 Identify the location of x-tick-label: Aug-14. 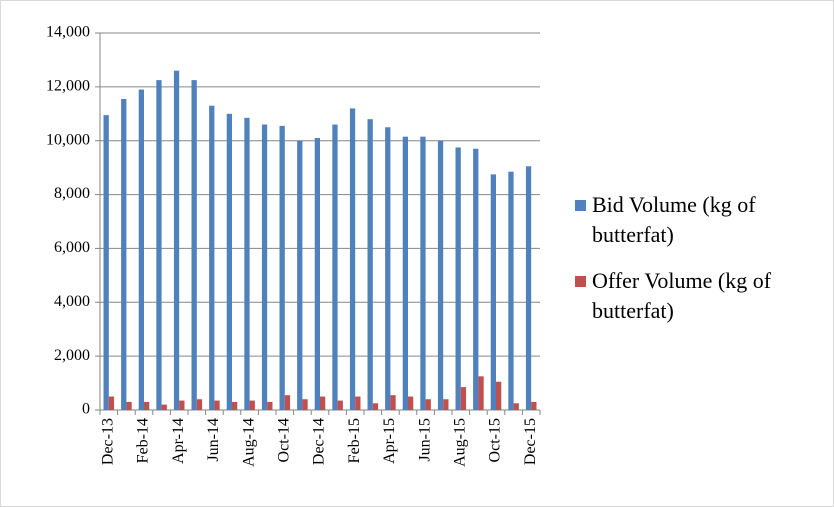
(248, 442).